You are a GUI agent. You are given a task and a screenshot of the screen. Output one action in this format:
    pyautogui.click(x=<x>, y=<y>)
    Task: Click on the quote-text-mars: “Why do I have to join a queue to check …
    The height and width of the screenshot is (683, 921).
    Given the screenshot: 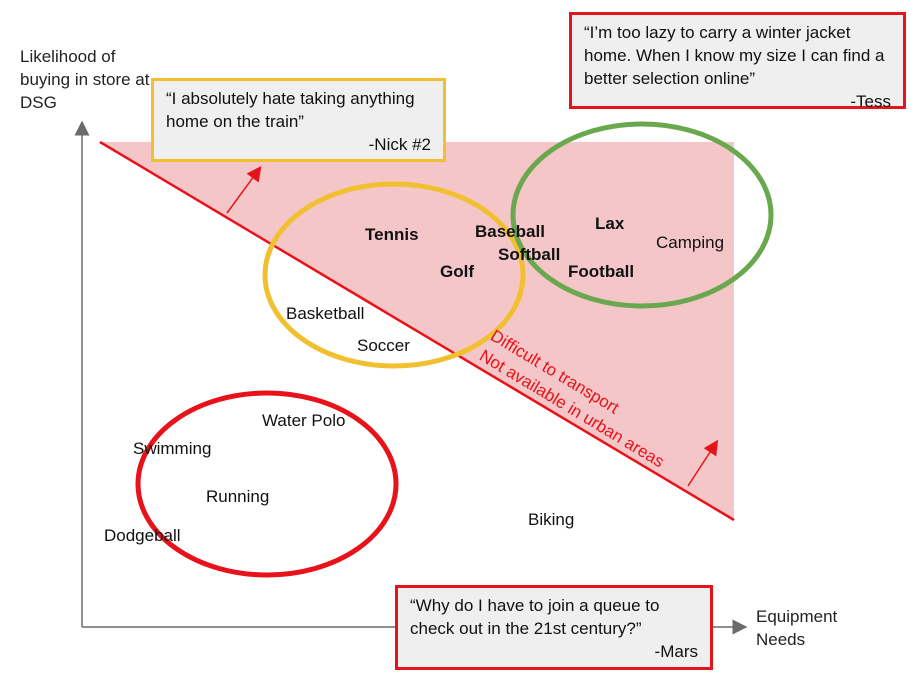 What is the action you would take?
    pyautogui.click(x=535, y=617)
    